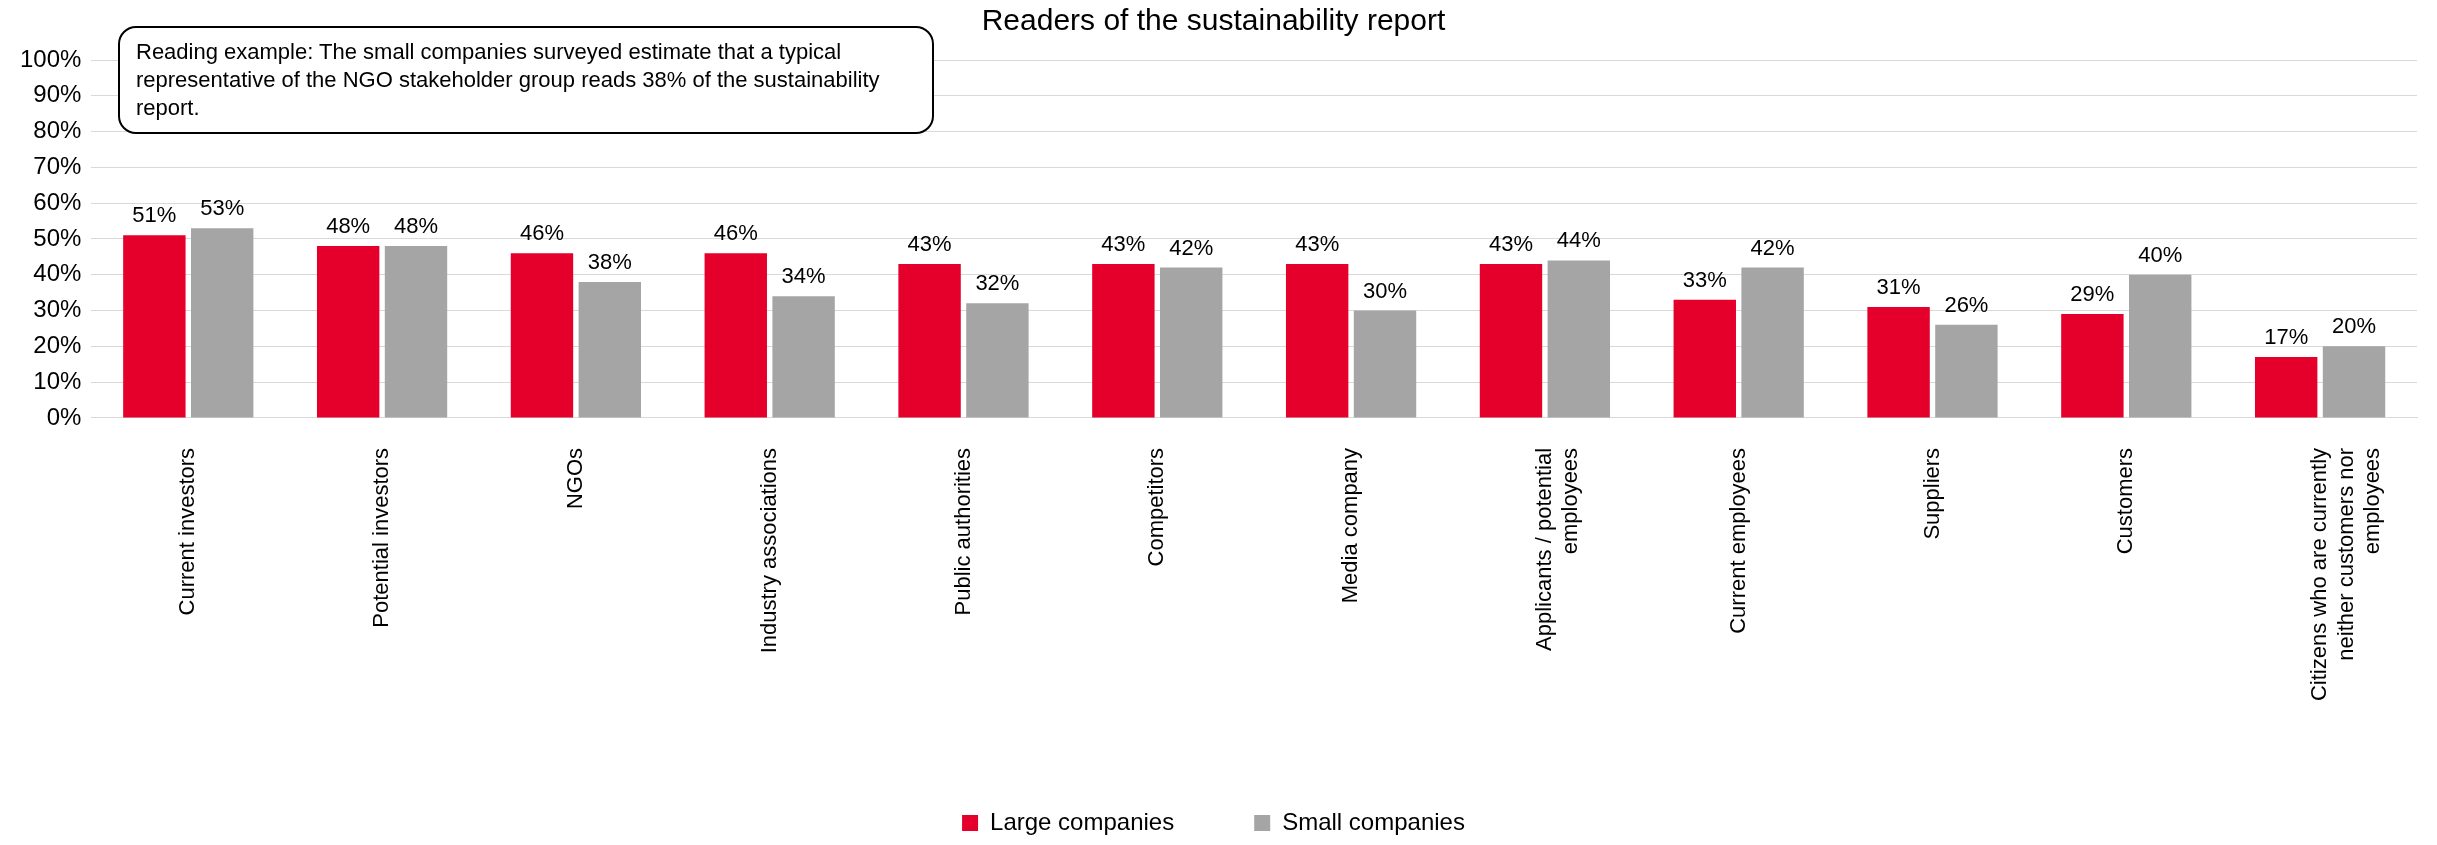 The width and height of the screenshot is (2437, 845). I want to click on data-label: 17%, so click(2286, 337).